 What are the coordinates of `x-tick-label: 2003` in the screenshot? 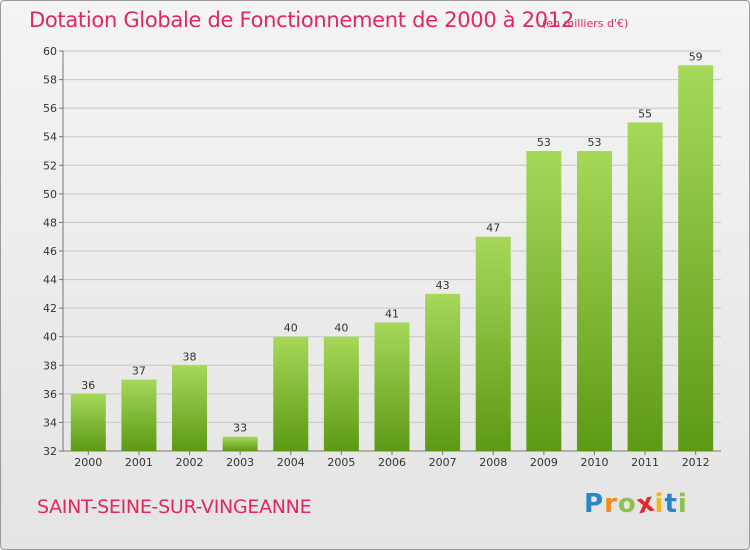 It's located at (240, 462).